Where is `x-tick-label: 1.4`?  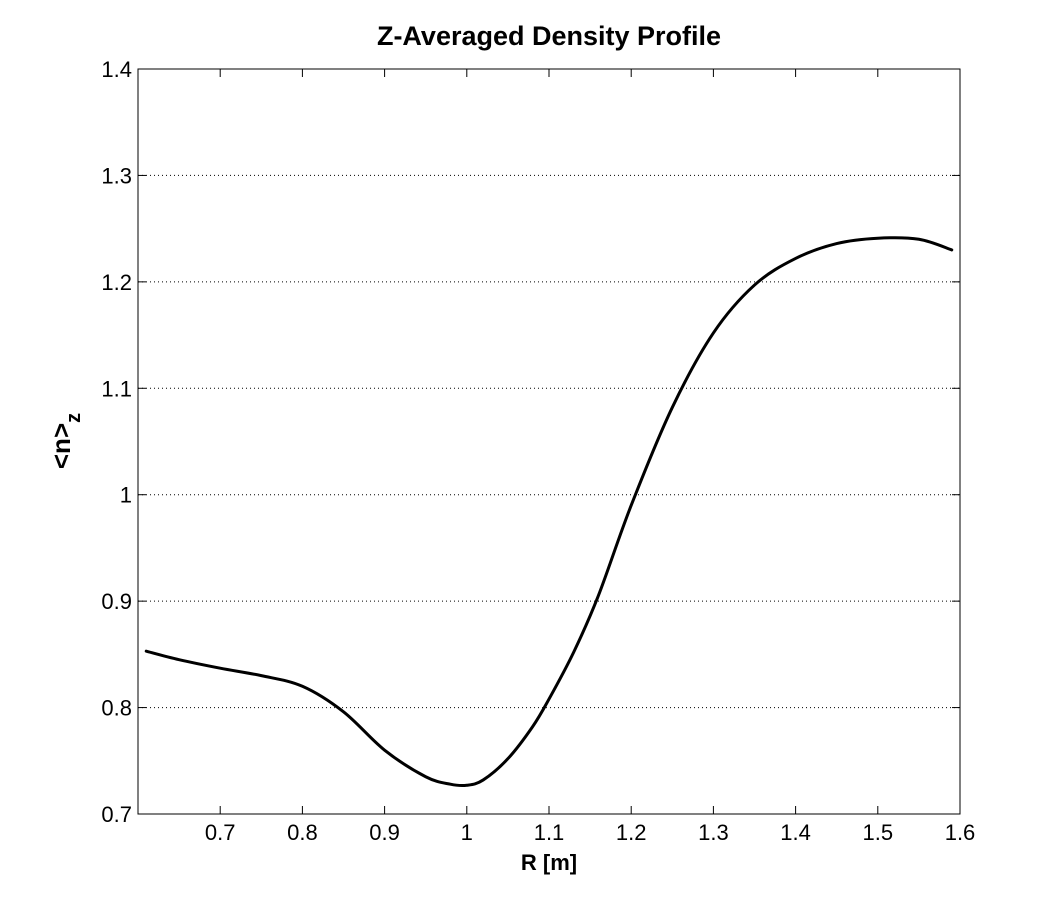 x-tick-label: 1.4 is located at coordinates (795, 832).